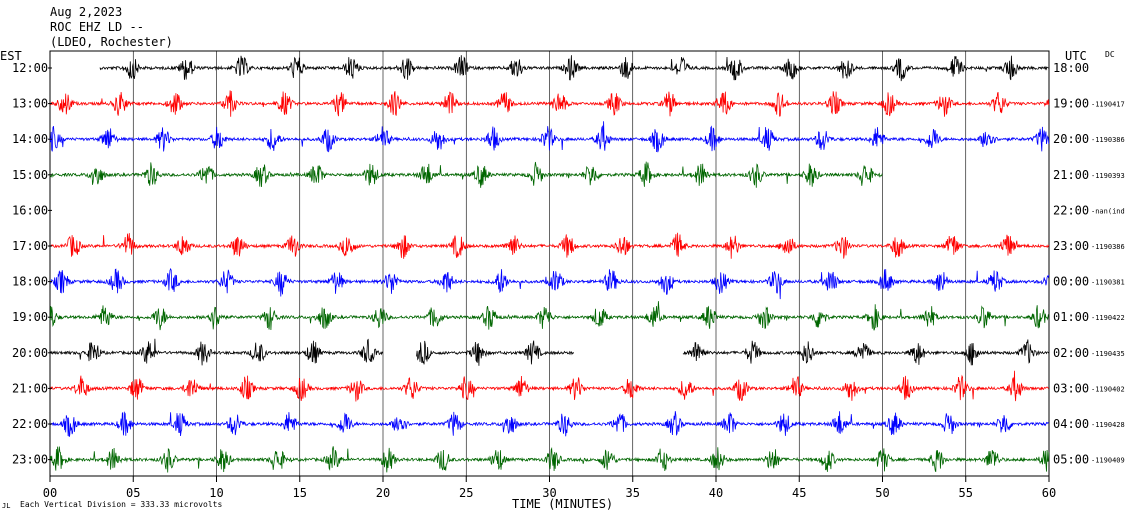  I want to click on utc-hour-label: 20:00, so click(1071, 139).